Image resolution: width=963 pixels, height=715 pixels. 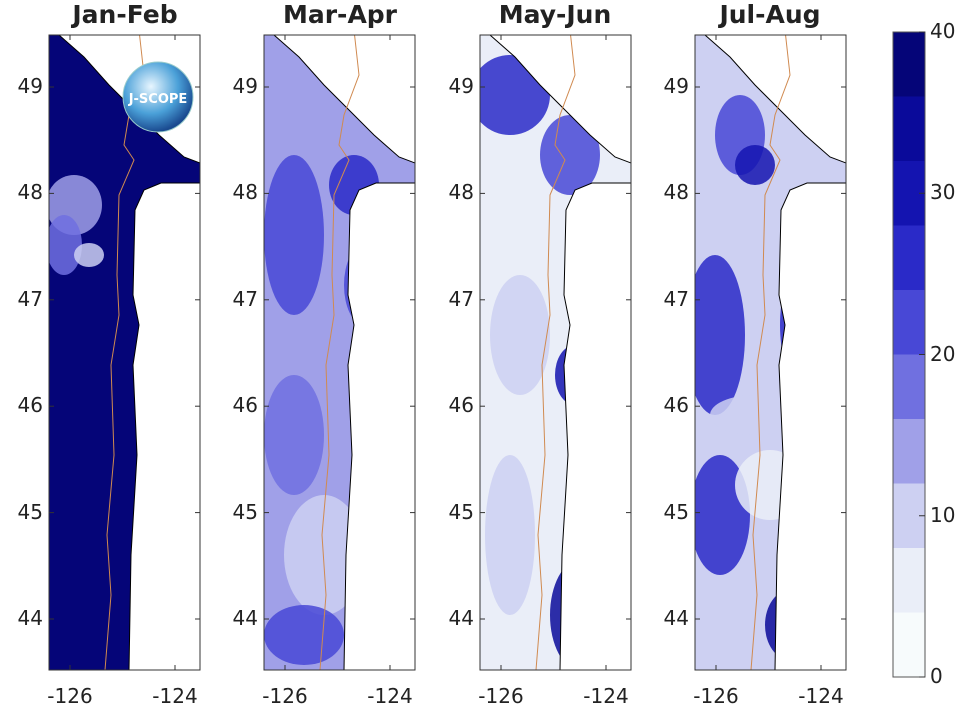 I want to click on map-panel-may-jun, so click(x=555, y=352).